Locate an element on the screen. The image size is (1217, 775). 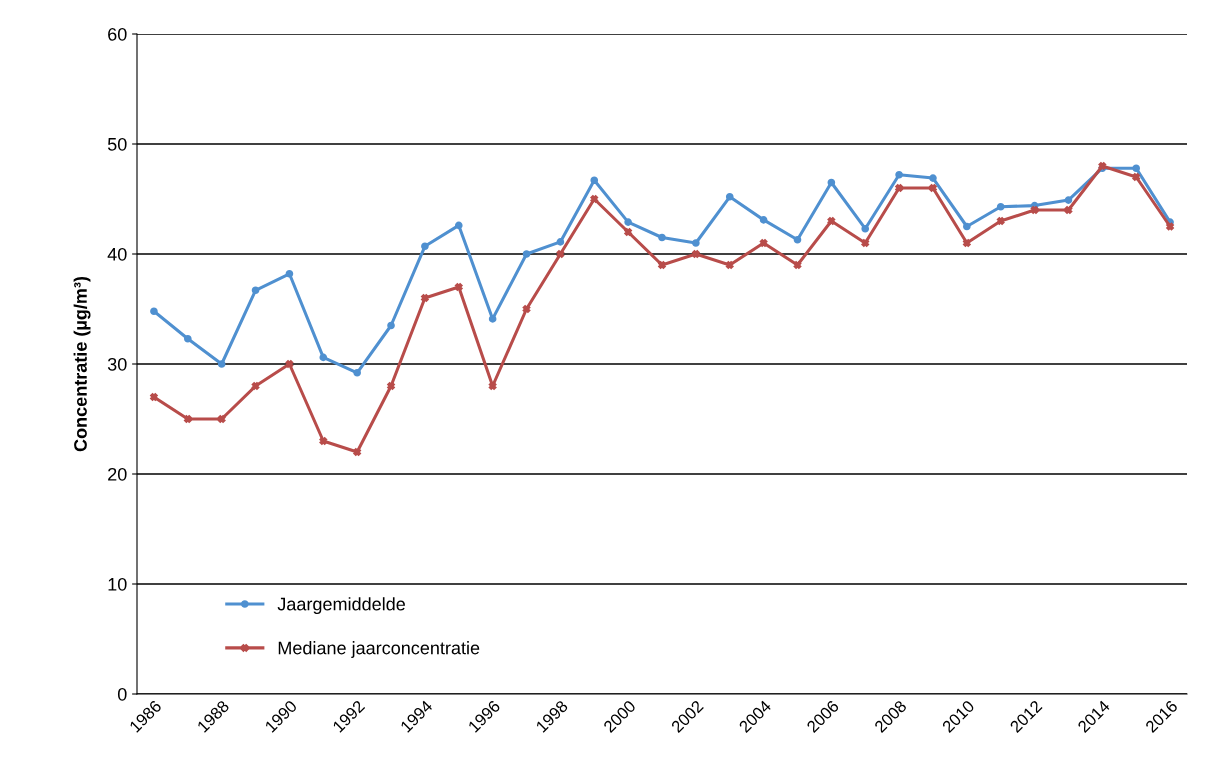
legend-label: Mediane jaarconcentratie is located at coordinates (379, 649).